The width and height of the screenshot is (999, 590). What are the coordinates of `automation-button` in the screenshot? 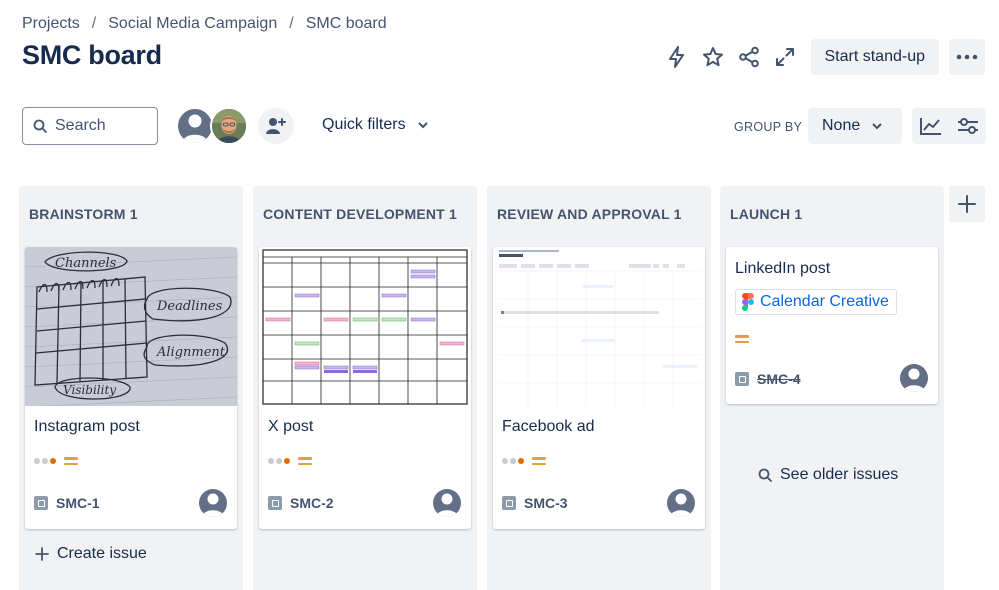 It's located at (677, 57).